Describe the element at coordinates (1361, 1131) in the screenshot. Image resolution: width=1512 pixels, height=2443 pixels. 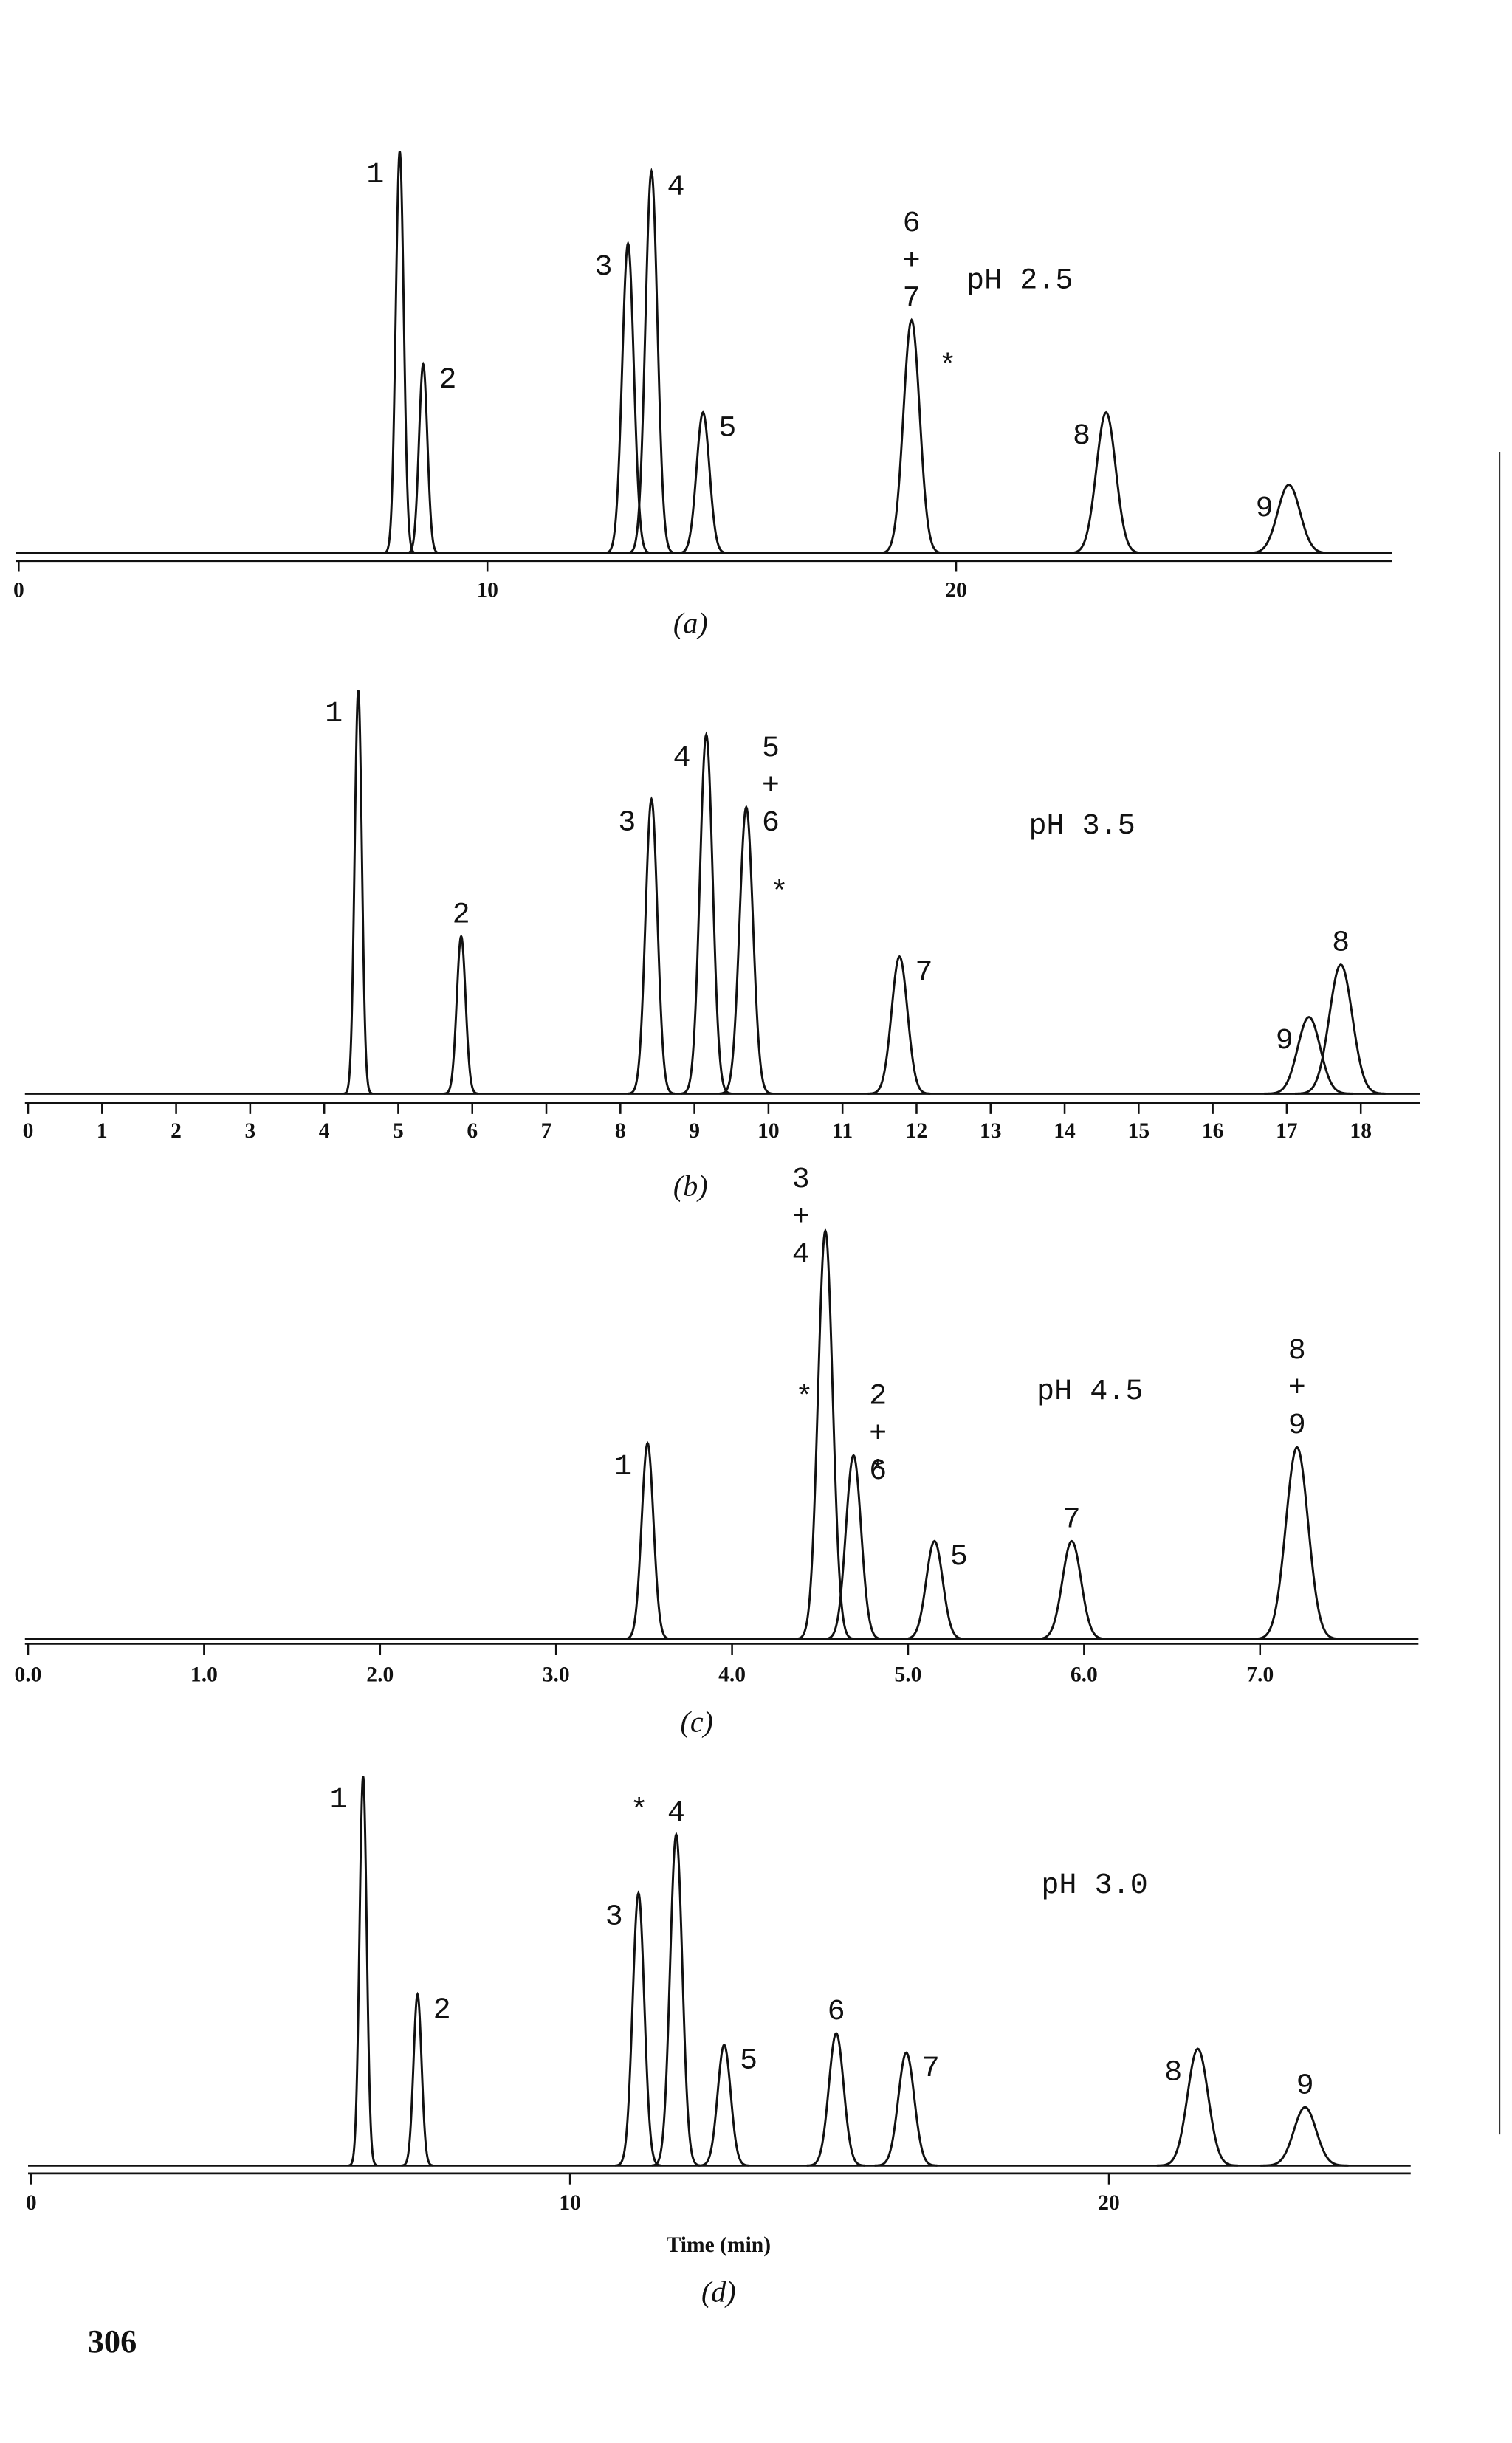
I see `x-tick-label: 18` at that location.